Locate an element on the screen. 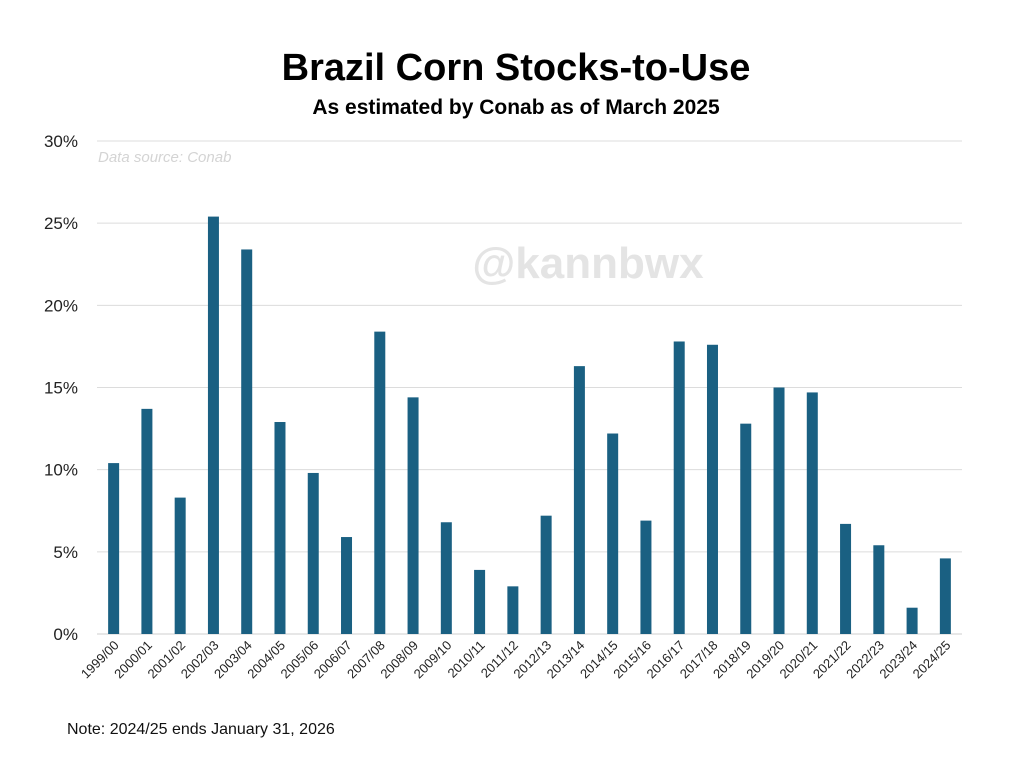 This screenshot has width=1024, height=768. y-axis: 0% 5% 10% 15% 20% 25% 30% is located at coordinates (61, 388).